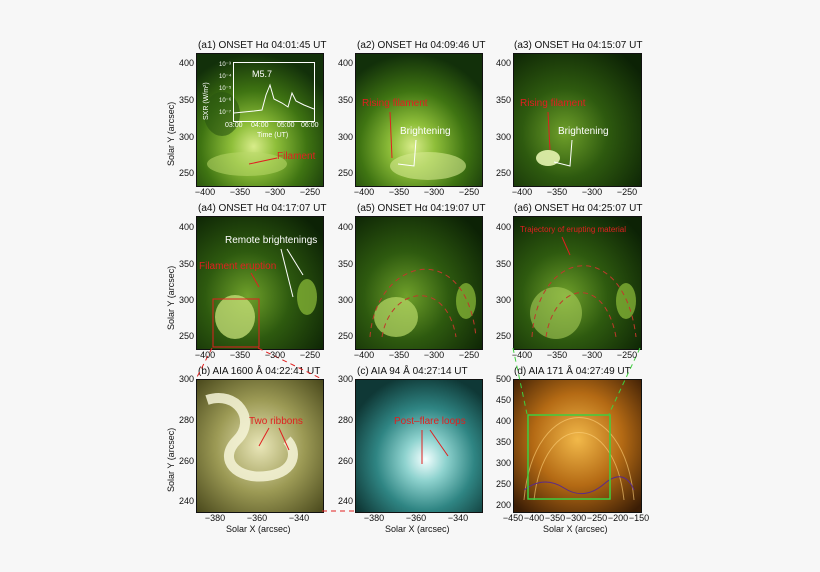 This screenshot has width=820, height=572. What do you see at coordinates (257, 518) in the screenshot?
I see `b-xtick-2: −360` at bounding box center [257, 518].